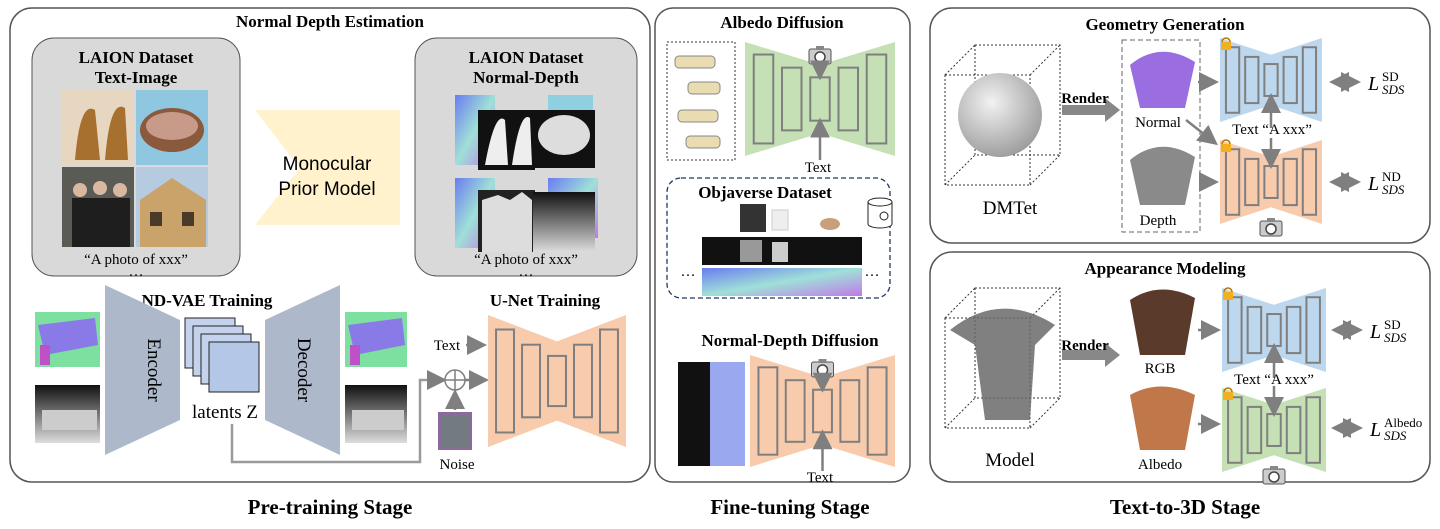  What do you see at coordinates (1403, 422) in the screenshot?
I see `loss-superscript: Albedo` at bounding box center [1403, 422].